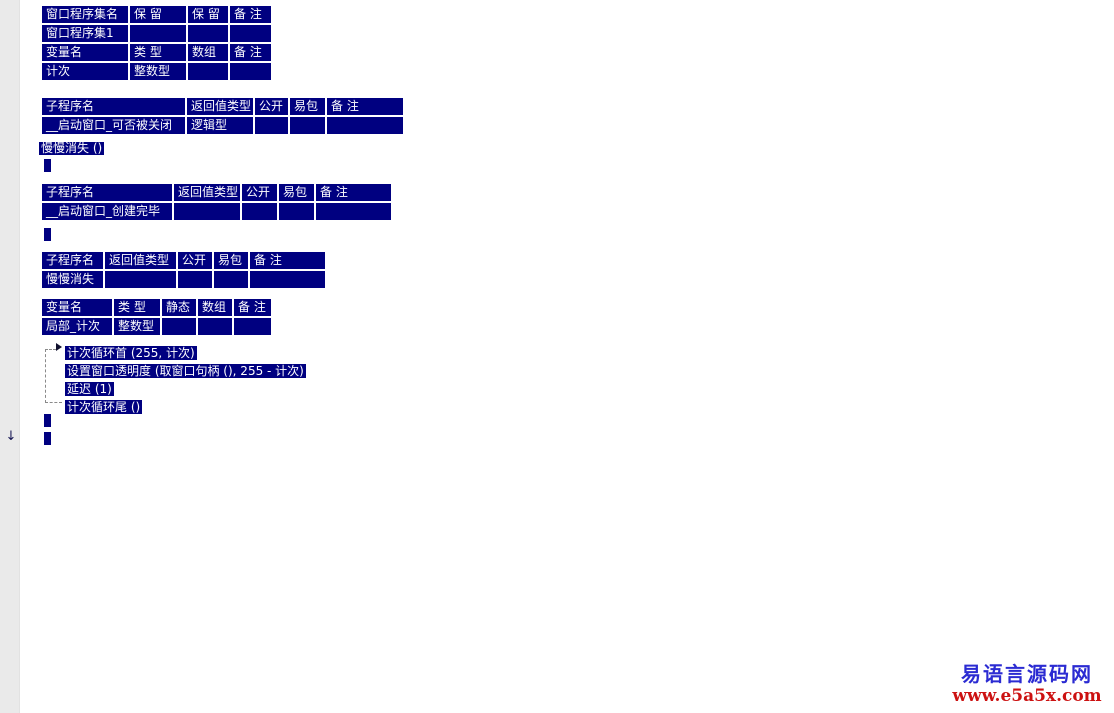  What do you see at coordinates (11, 436) in the screenshot?
I see `scroll-down-arrow-icon: ↓` at bounding box center [11, 436].